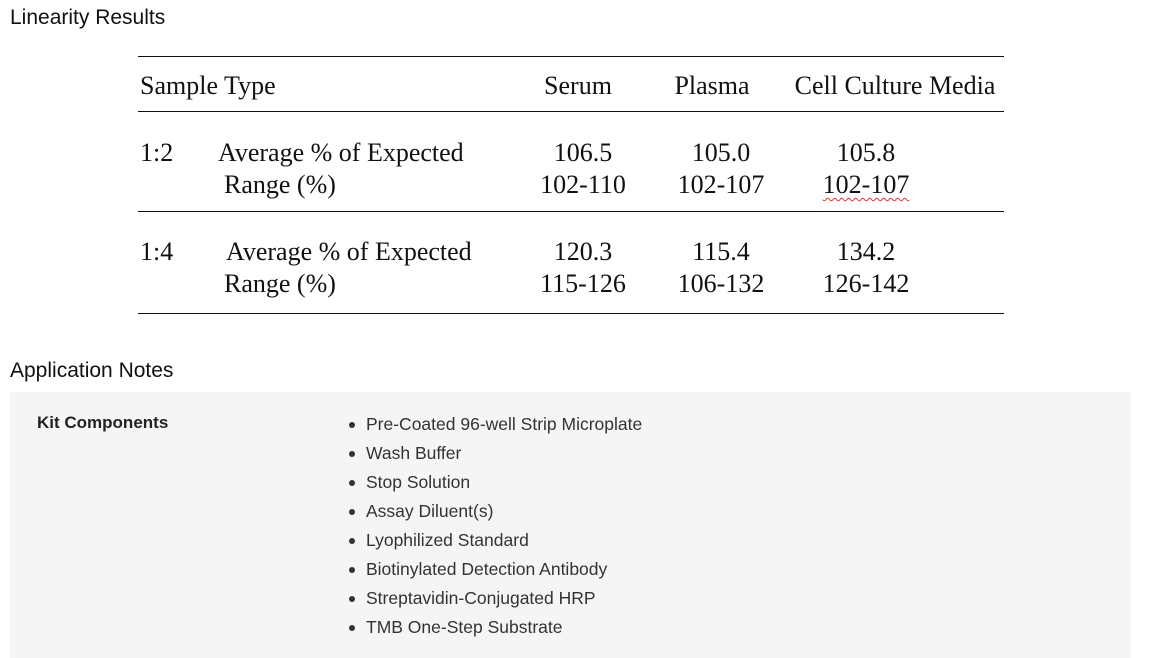 The height and width of the screenshot is (658, 1163). What do you see at coordinates (895, 85) in the screenshot?
I see `column-header: Cell Culture Media` at bounding box center [895, 85].